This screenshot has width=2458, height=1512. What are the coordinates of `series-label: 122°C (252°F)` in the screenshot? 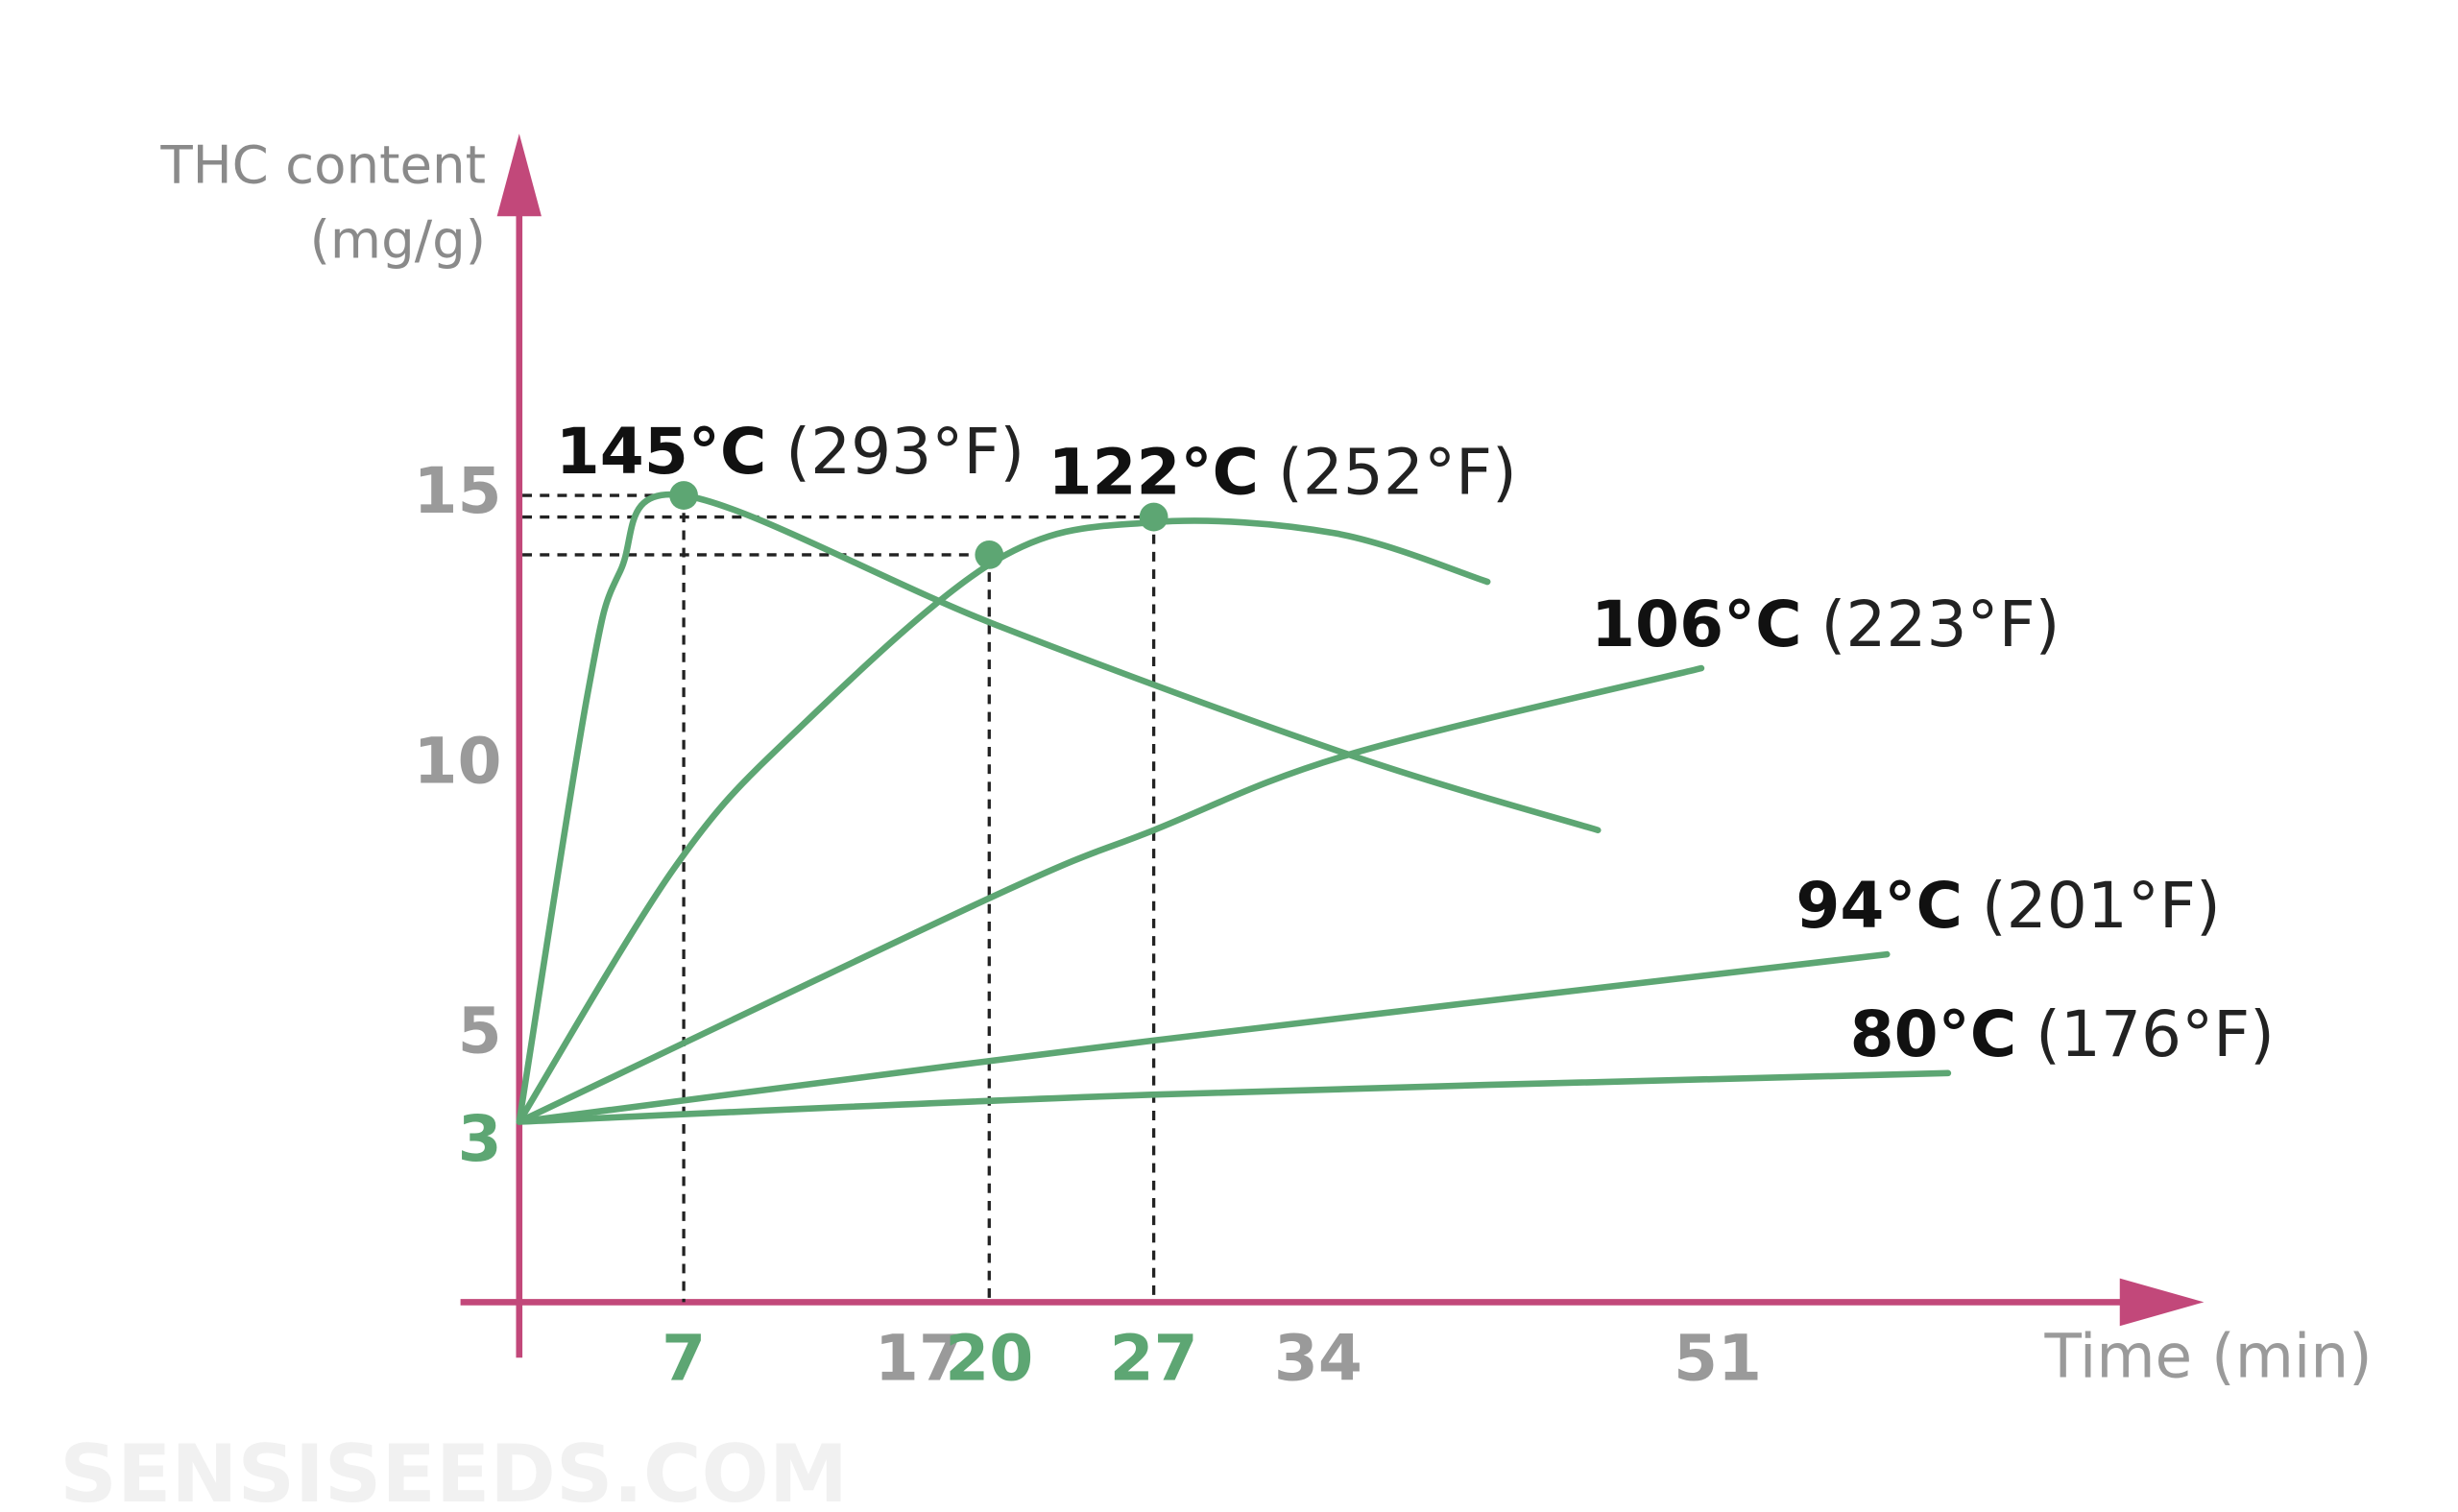 It's located at (1282, 473).